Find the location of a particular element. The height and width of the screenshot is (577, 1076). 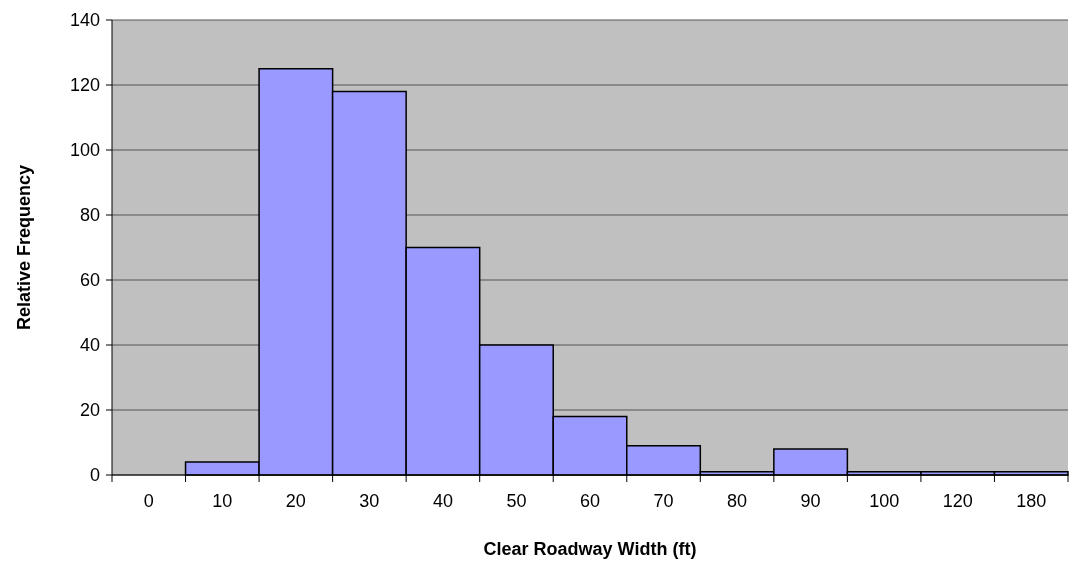

x-tick-label: 120 is located at coordinates (957, 501).